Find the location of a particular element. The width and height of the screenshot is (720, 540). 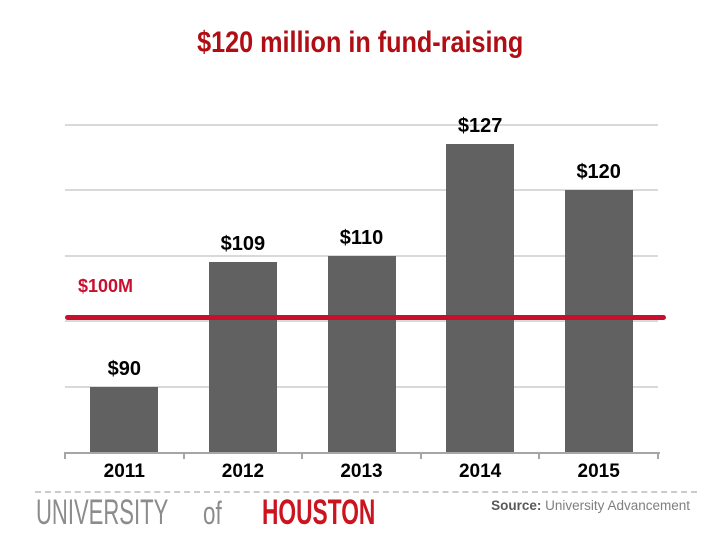

year-label-2011: 2011 is located at coordinates (124, 471).